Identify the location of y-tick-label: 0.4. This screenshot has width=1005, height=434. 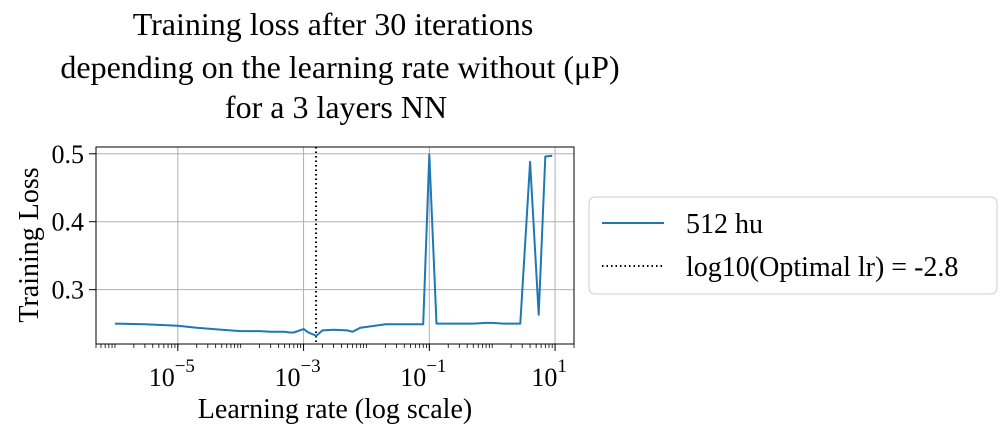
(68, 222).